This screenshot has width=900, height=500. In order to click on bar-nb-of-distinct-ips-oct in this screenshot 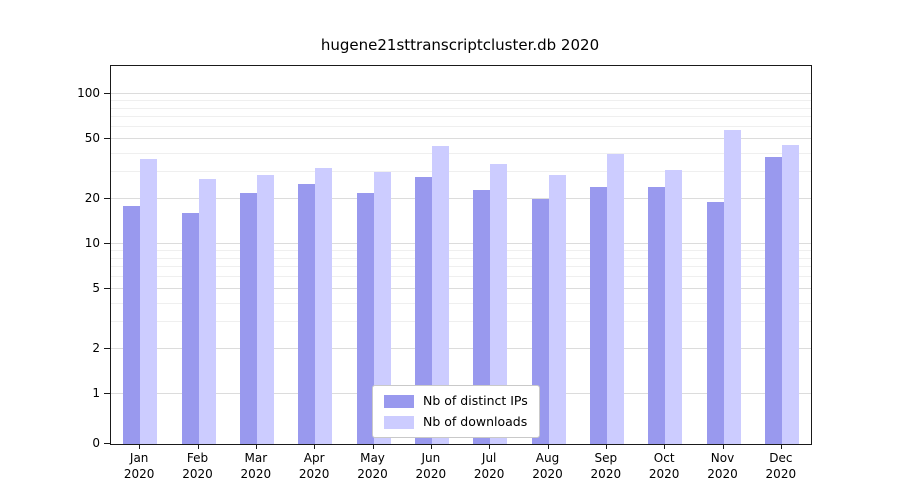, I will do `click(657, 315)`.